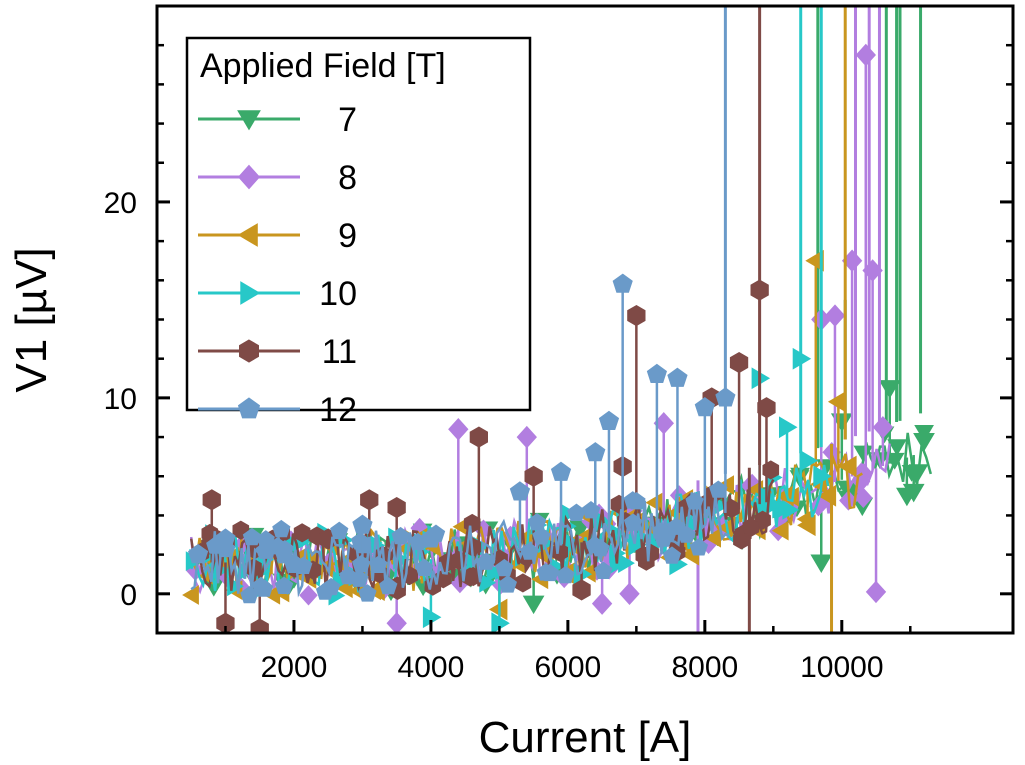  Describe the element at coordinates (338, 410) in the screenshot. I see `legend-label: 12` at that location.